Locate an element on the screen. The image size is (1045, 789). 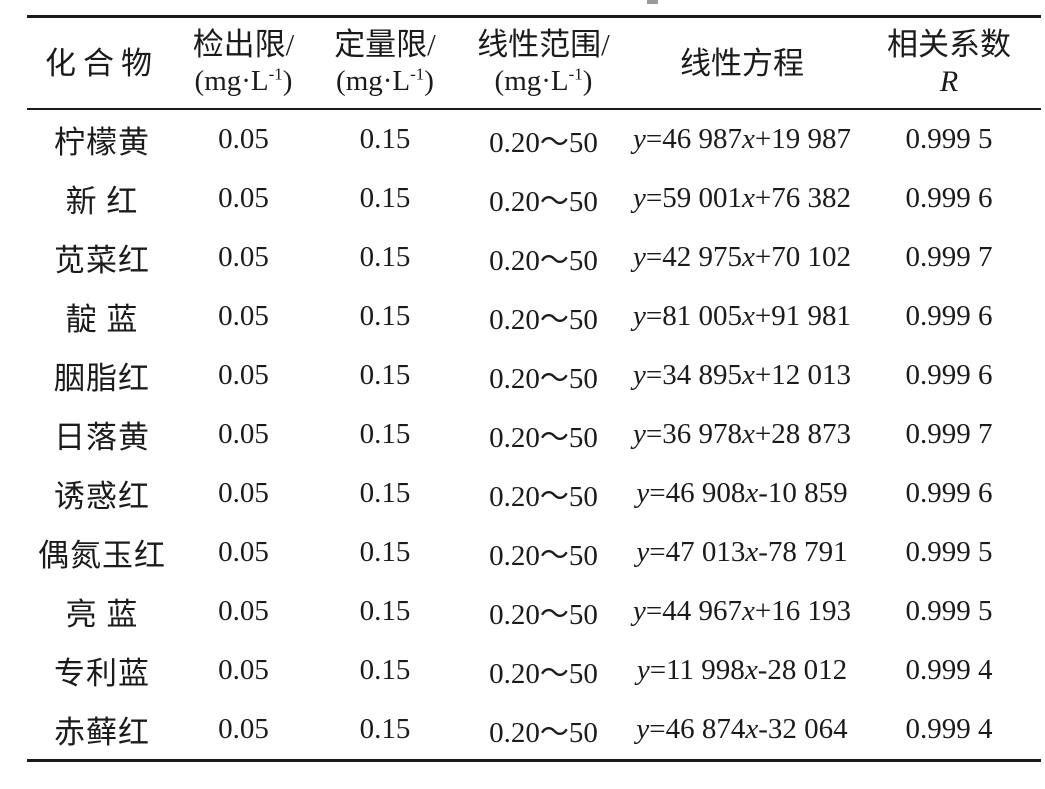
column-header-detection_limit: 检出限/(mg·L-1) is located at coordinates (243, 63).